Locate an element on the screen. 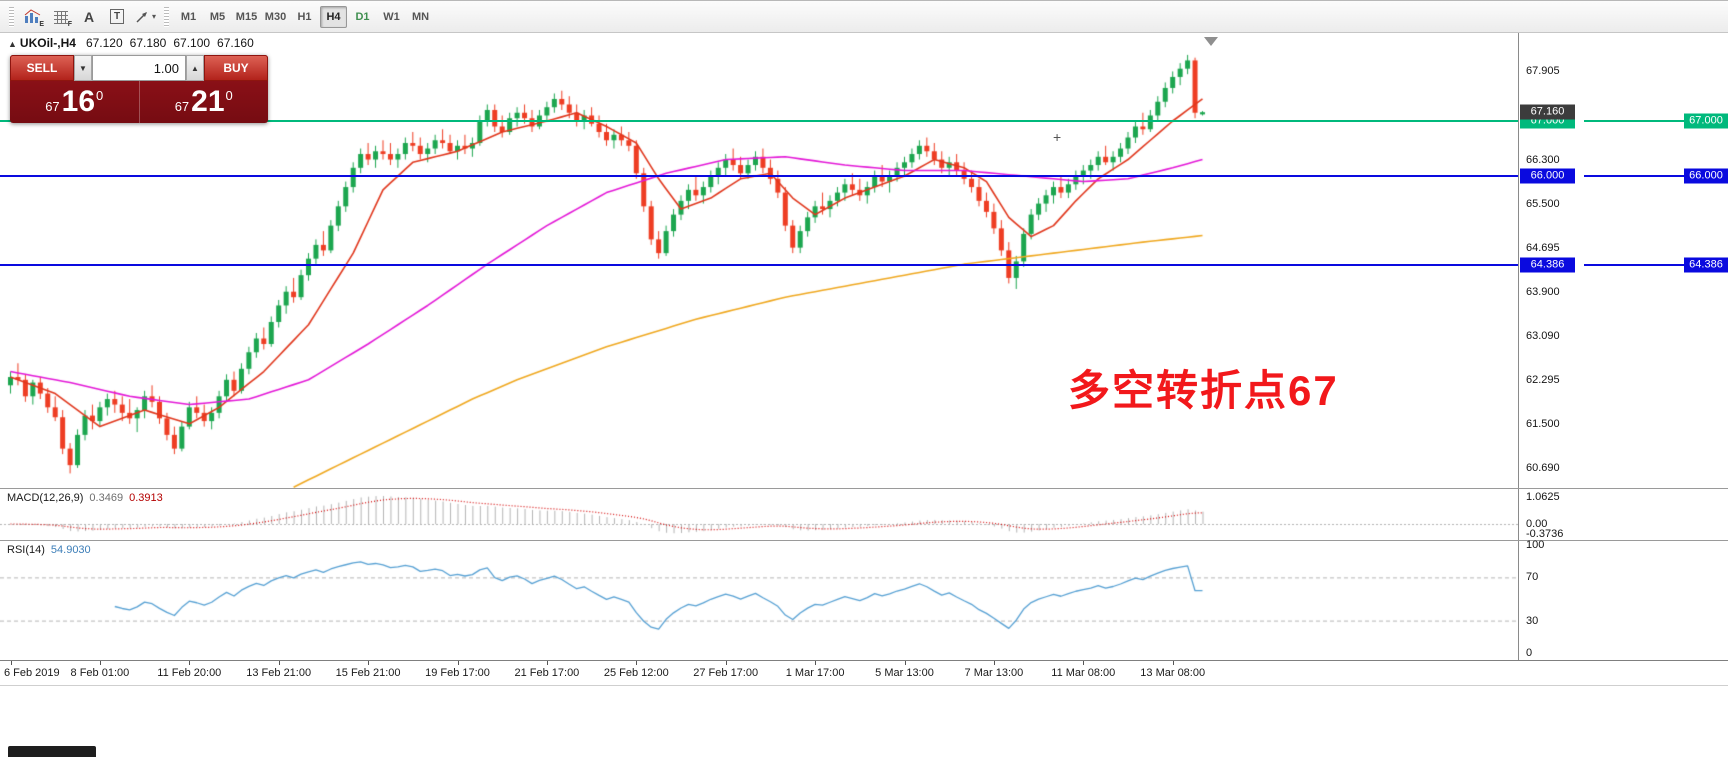 Image resolution: width=1728 pixels, height=757 pixels. edge-price-box: 67.000 is located at coordinates (1706, 121).